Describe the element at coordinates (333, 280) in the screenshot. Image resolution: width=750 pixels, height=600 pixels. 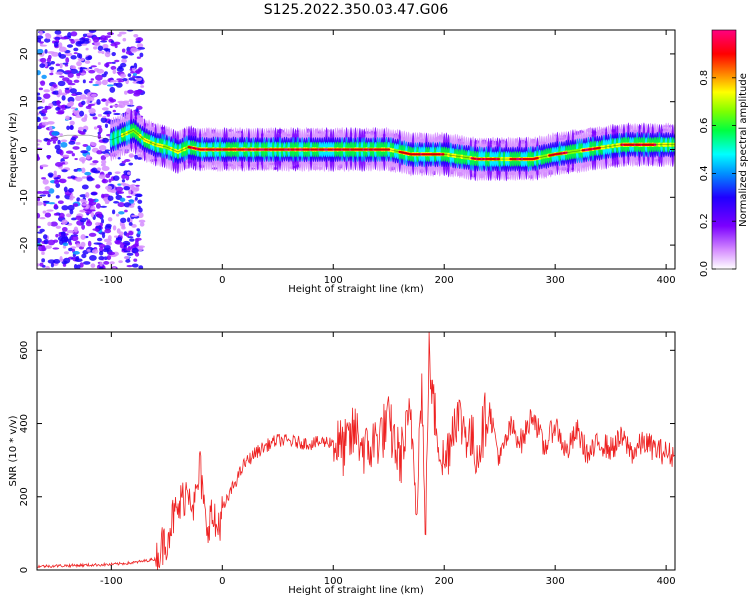
I see `top-x-tick-label: 100` at that location.